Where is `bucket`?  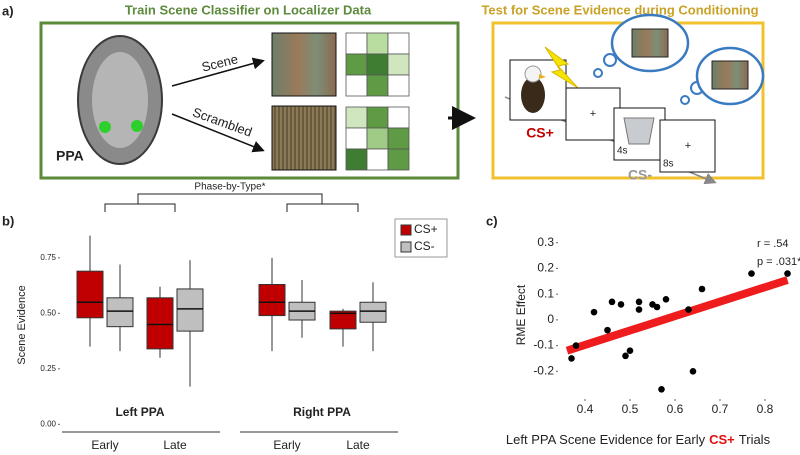
bucket is located at coordinates (639, 131).